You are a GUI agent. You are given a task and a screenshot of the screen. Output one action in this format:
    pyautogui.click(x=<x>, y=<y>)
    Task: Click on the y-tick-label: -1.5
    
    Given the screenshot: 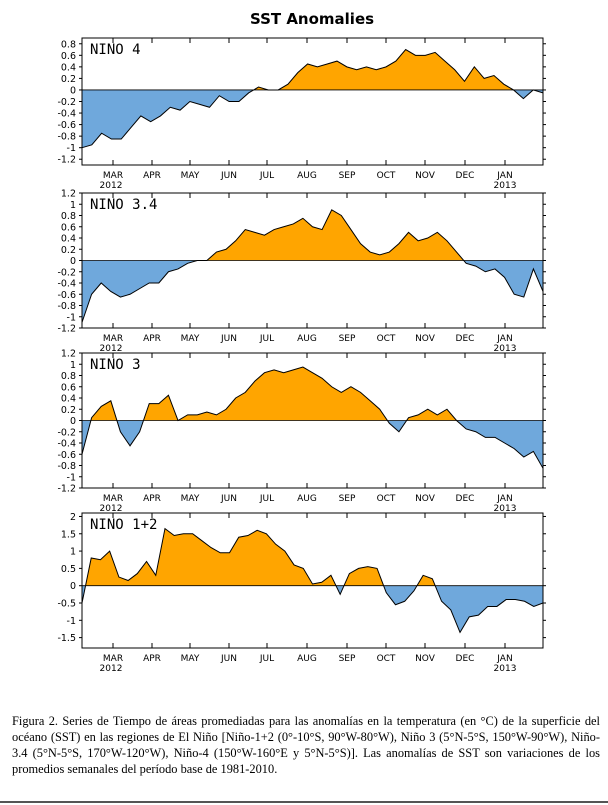 What is the action you would take?
    pyautogui.click(x=66, y=638)
    